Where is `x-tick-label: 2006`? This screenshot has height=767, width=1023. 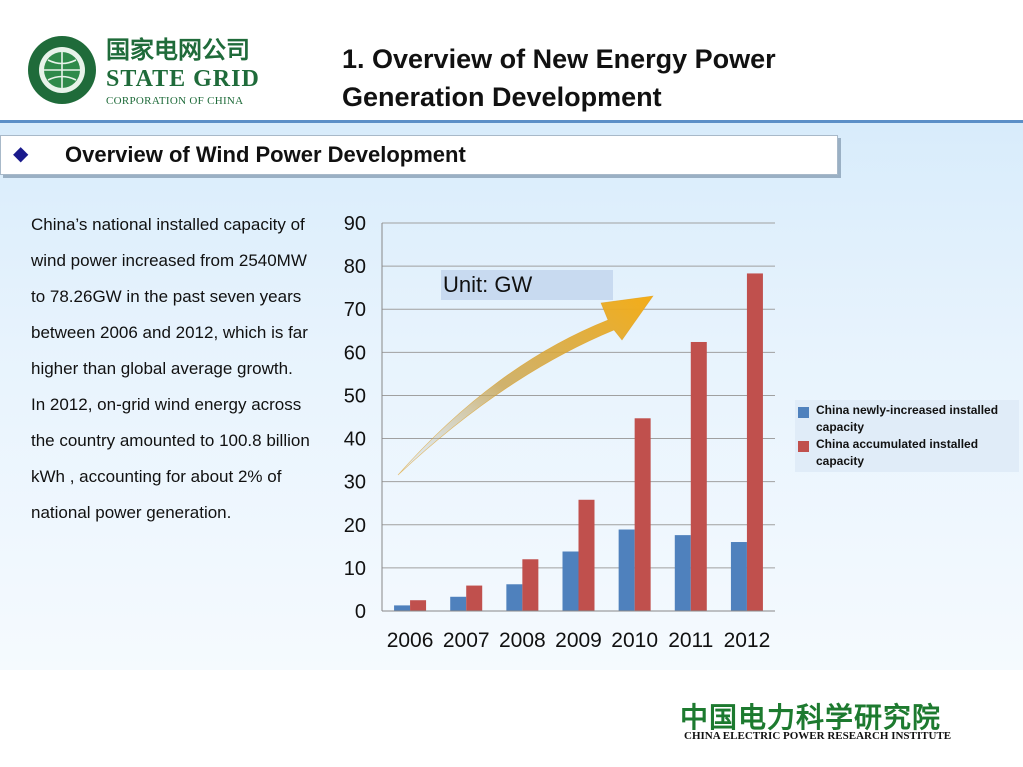
x-tick-label: 2006 is located at coordinates (410, 640).